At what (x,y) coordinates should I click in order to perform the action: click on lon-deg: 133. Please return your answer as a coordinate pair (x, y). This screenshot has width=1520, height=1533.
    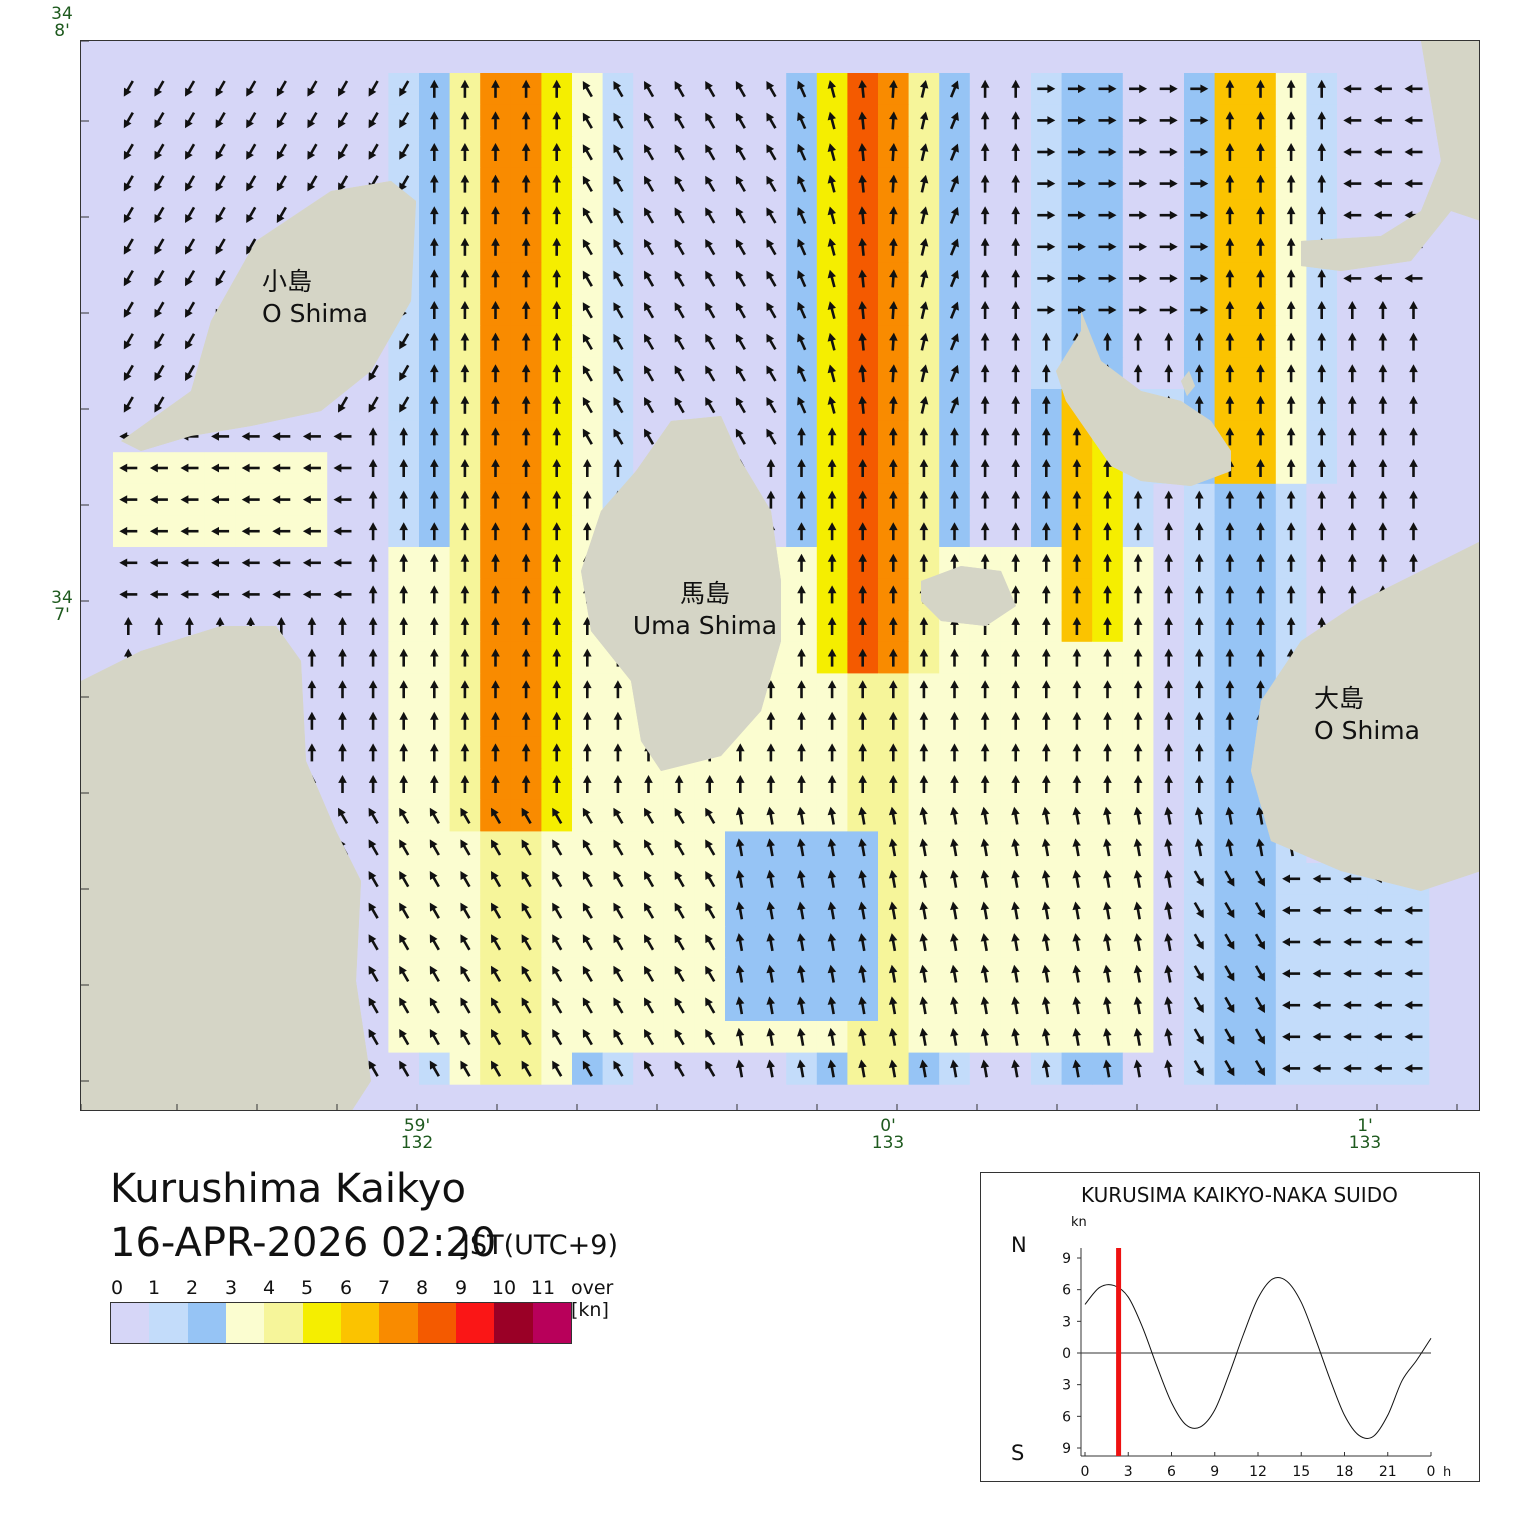
    Looking at the image, I should click on (888, 1143).